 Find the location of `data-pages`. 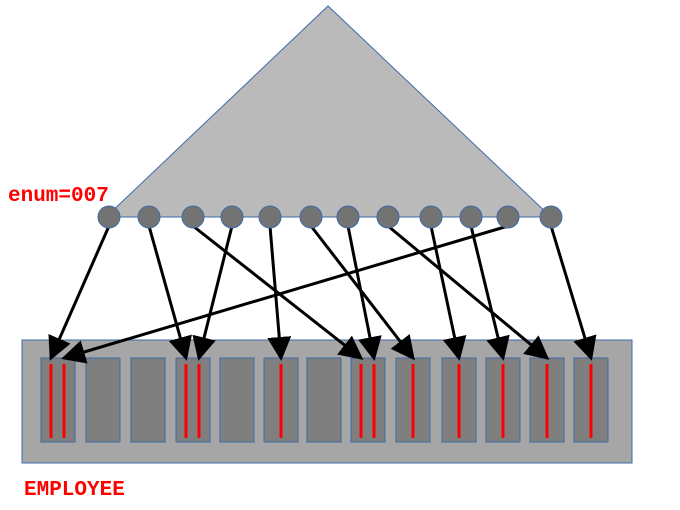

data-pages is located at coordinates (324, 400).